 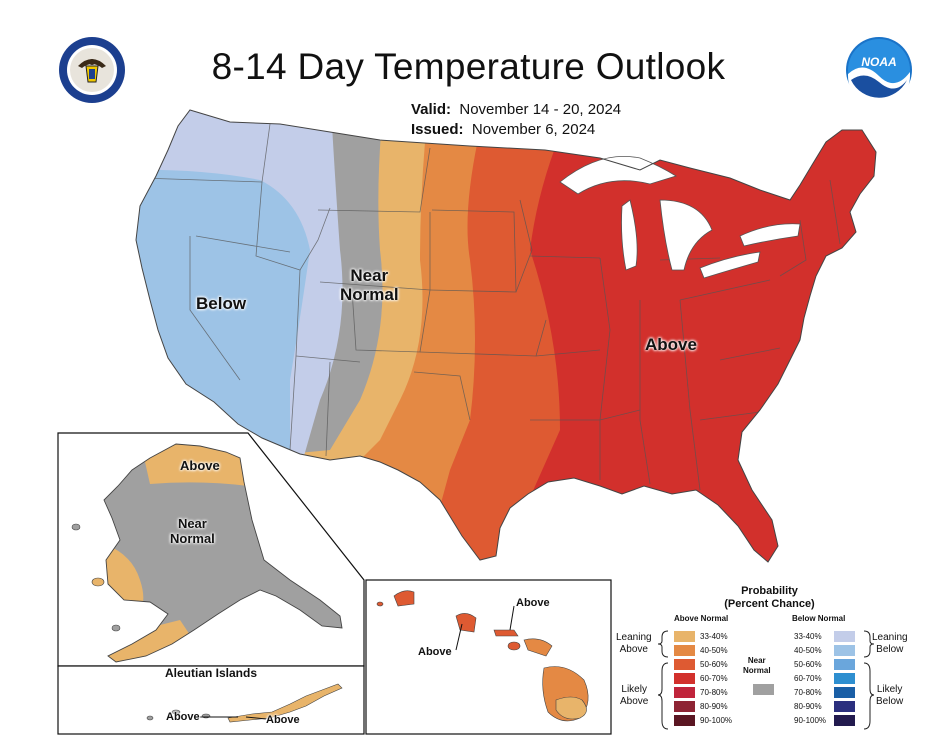 I want to click on leaning-below-label: Leaning Below, so click(x=890, y=643).